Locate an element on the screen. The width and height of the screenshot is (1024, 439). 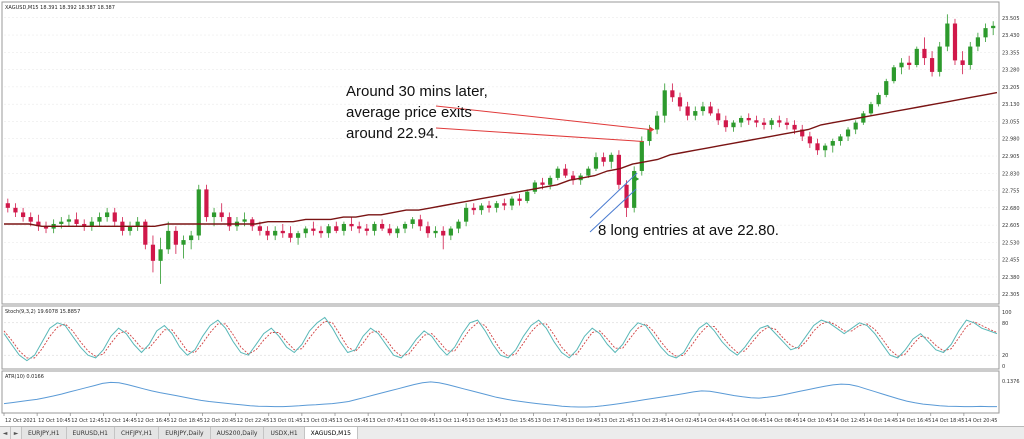
arrow-right-icon: ► is located at coordinates (16, 433).